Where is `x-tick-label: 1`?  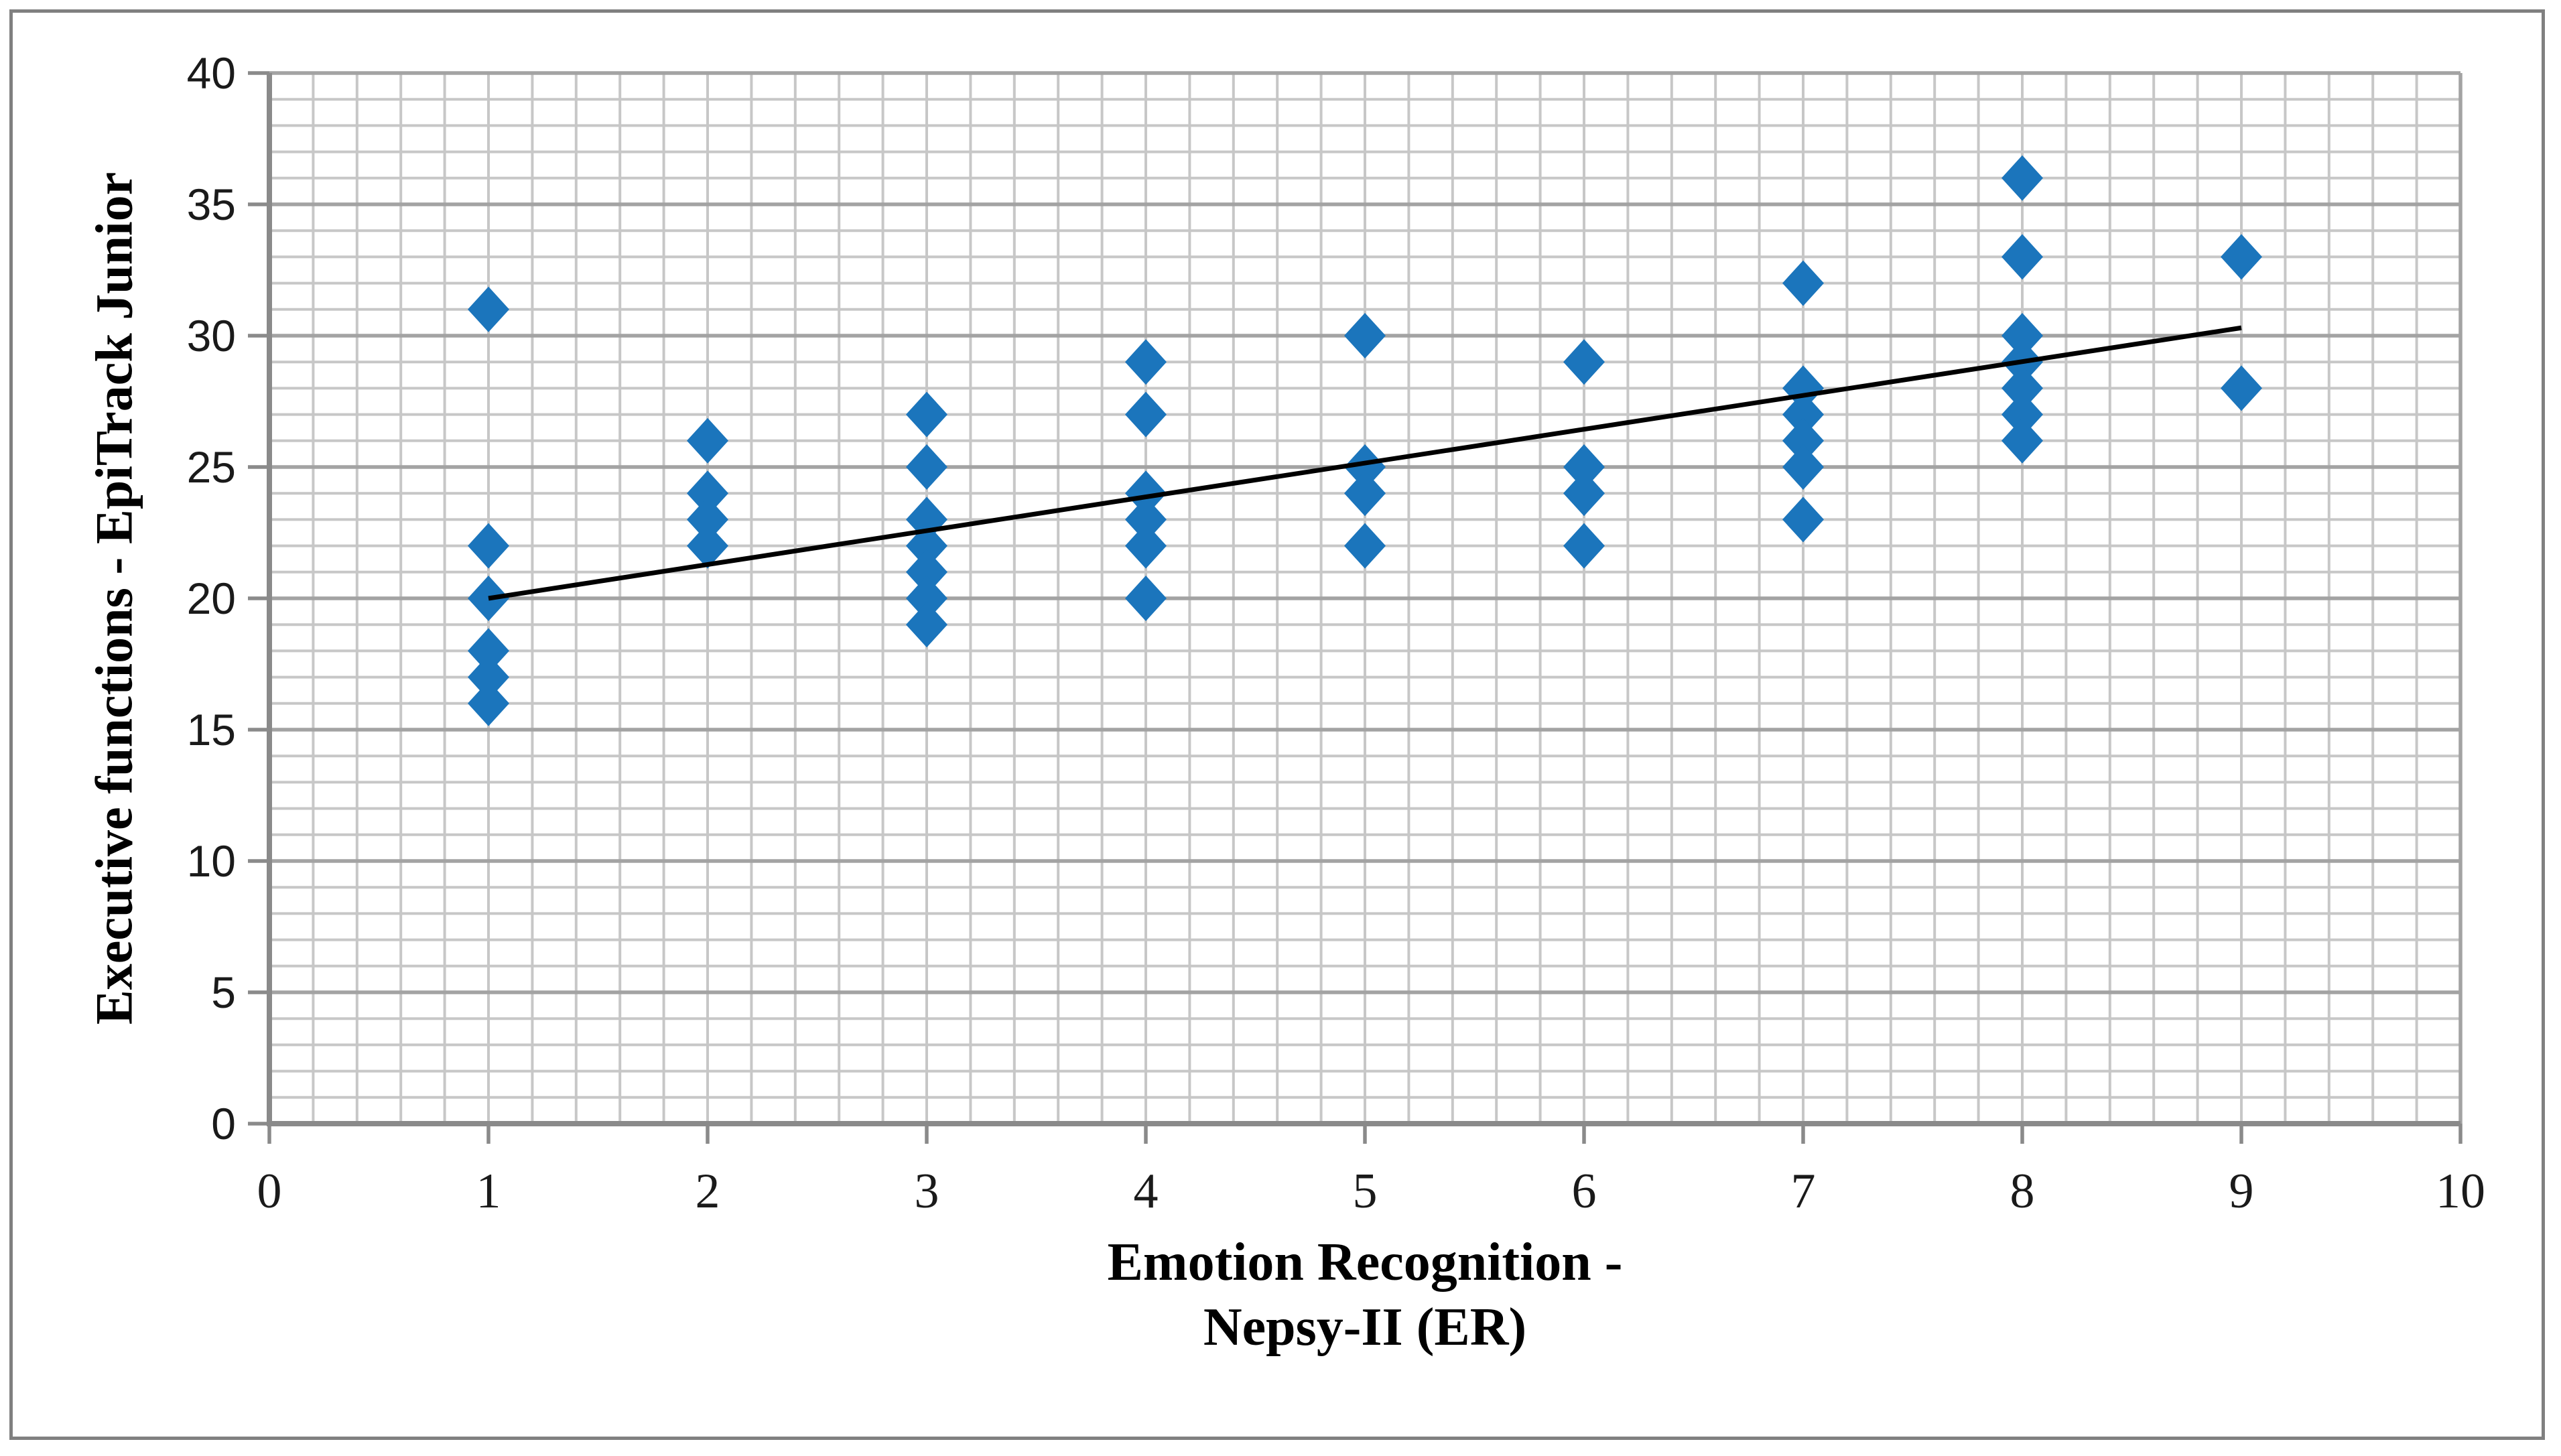
x-tick-label: 1 is located at coordinates (488, 1191).